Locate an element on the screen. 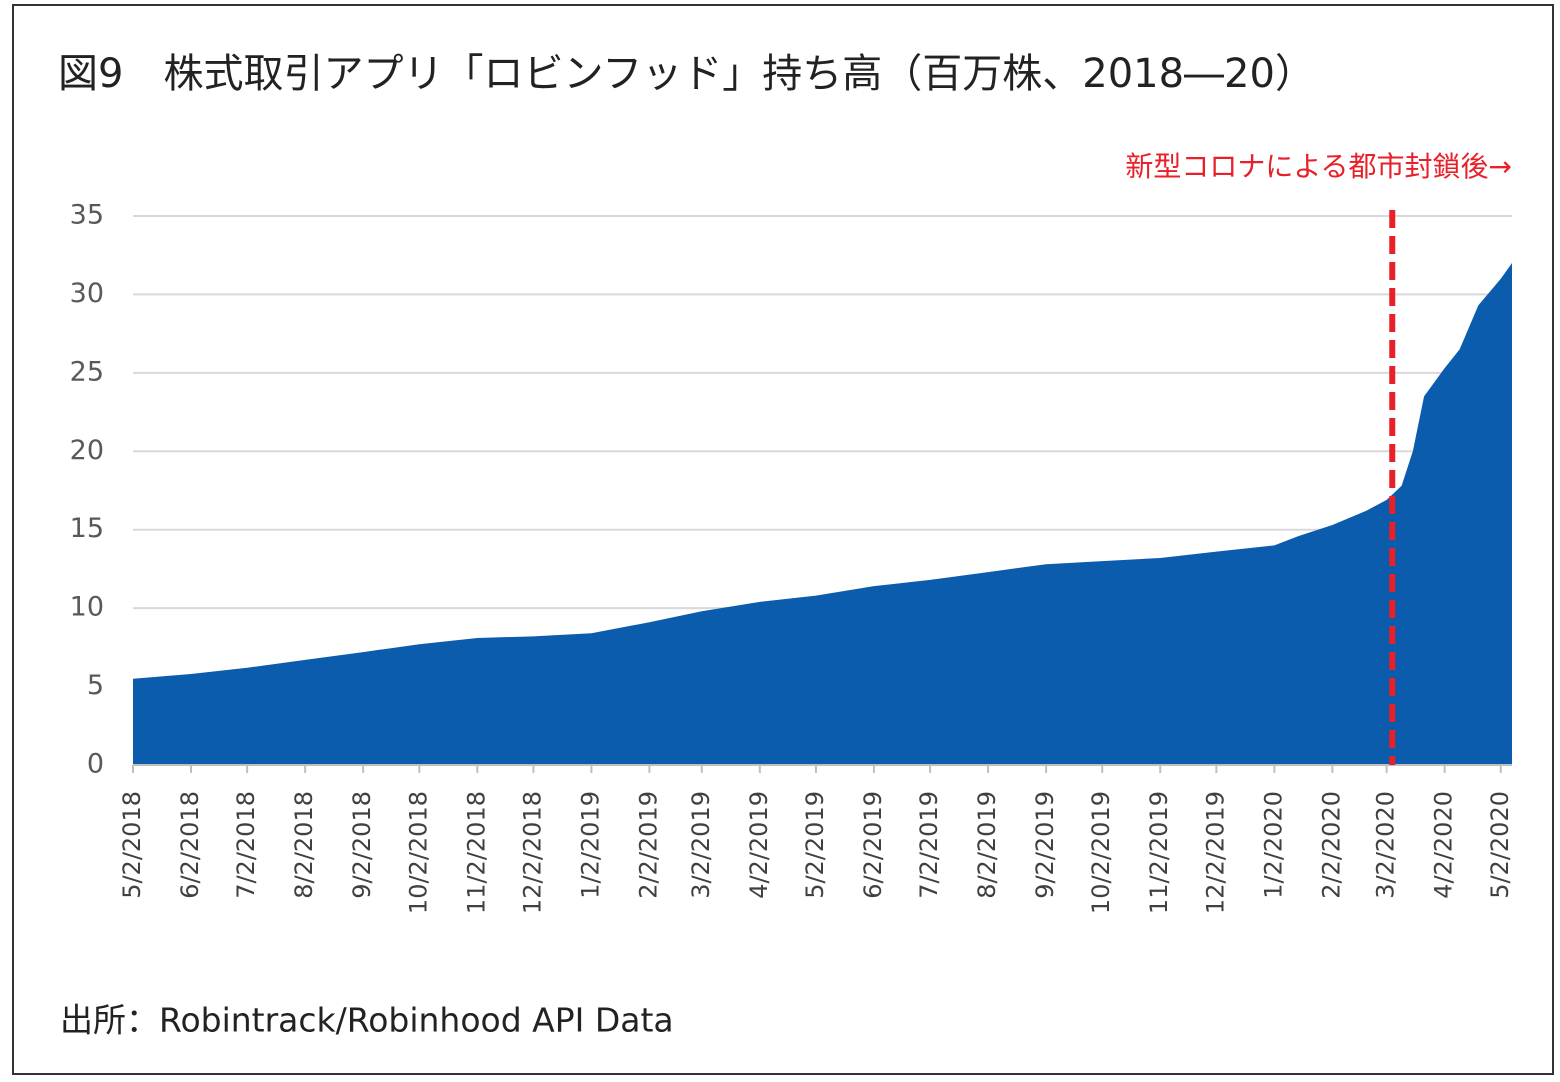 The width and height of the screenshot is (1560, 1082). x-tick-label: 8/2/2019 is located at coordinates (987, 845).